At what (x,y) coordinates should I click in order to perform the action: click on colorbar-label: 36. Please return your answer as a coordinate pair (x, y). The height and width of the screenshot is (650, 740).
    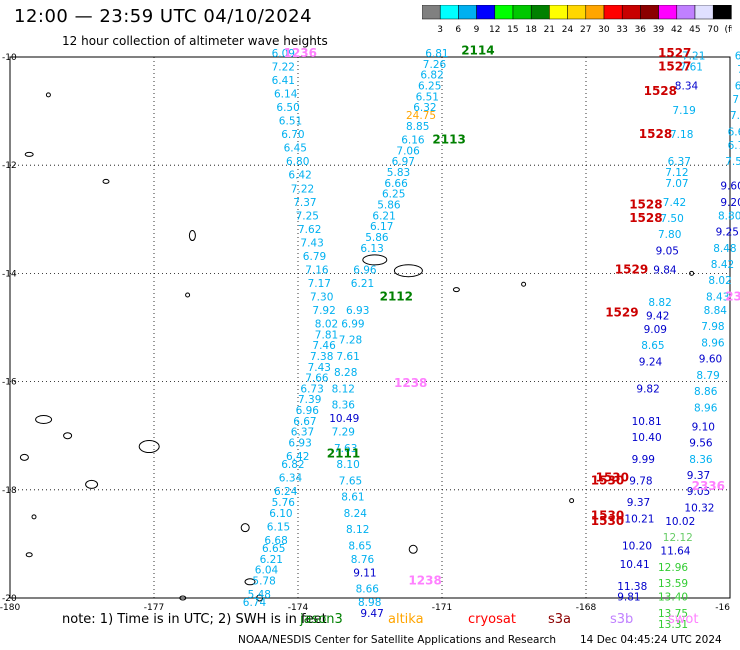
    Looking at the image, I should click on (641, 30).